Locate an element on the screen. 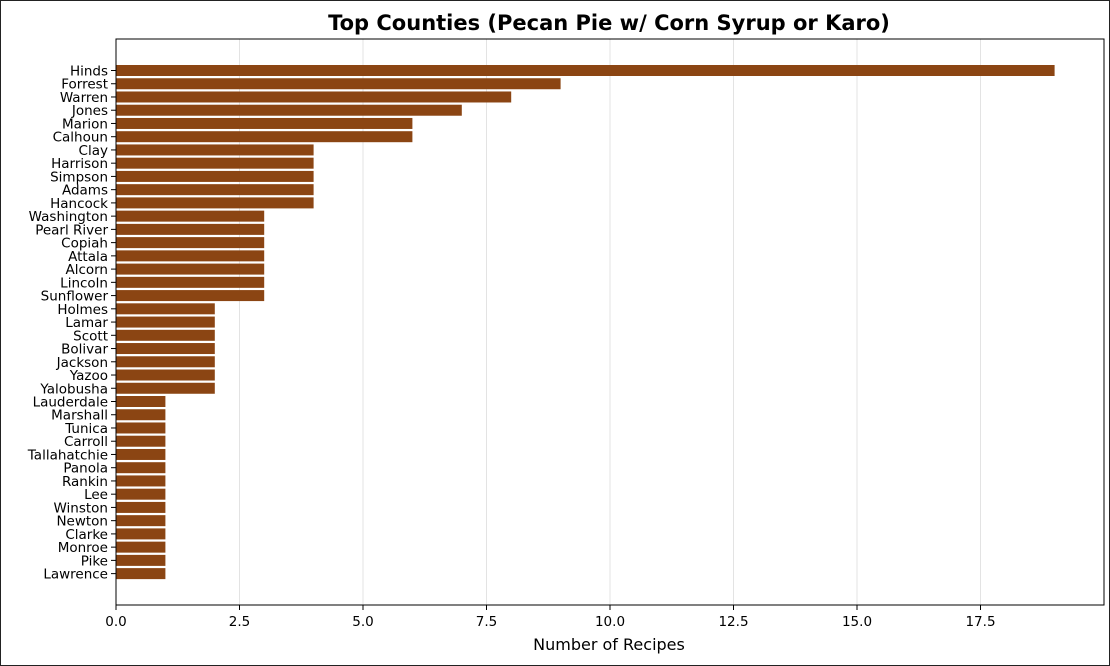 The width and height of the screenshot is (1110, 666). y-tick-label: Adams is located at coordinates (85, 191).